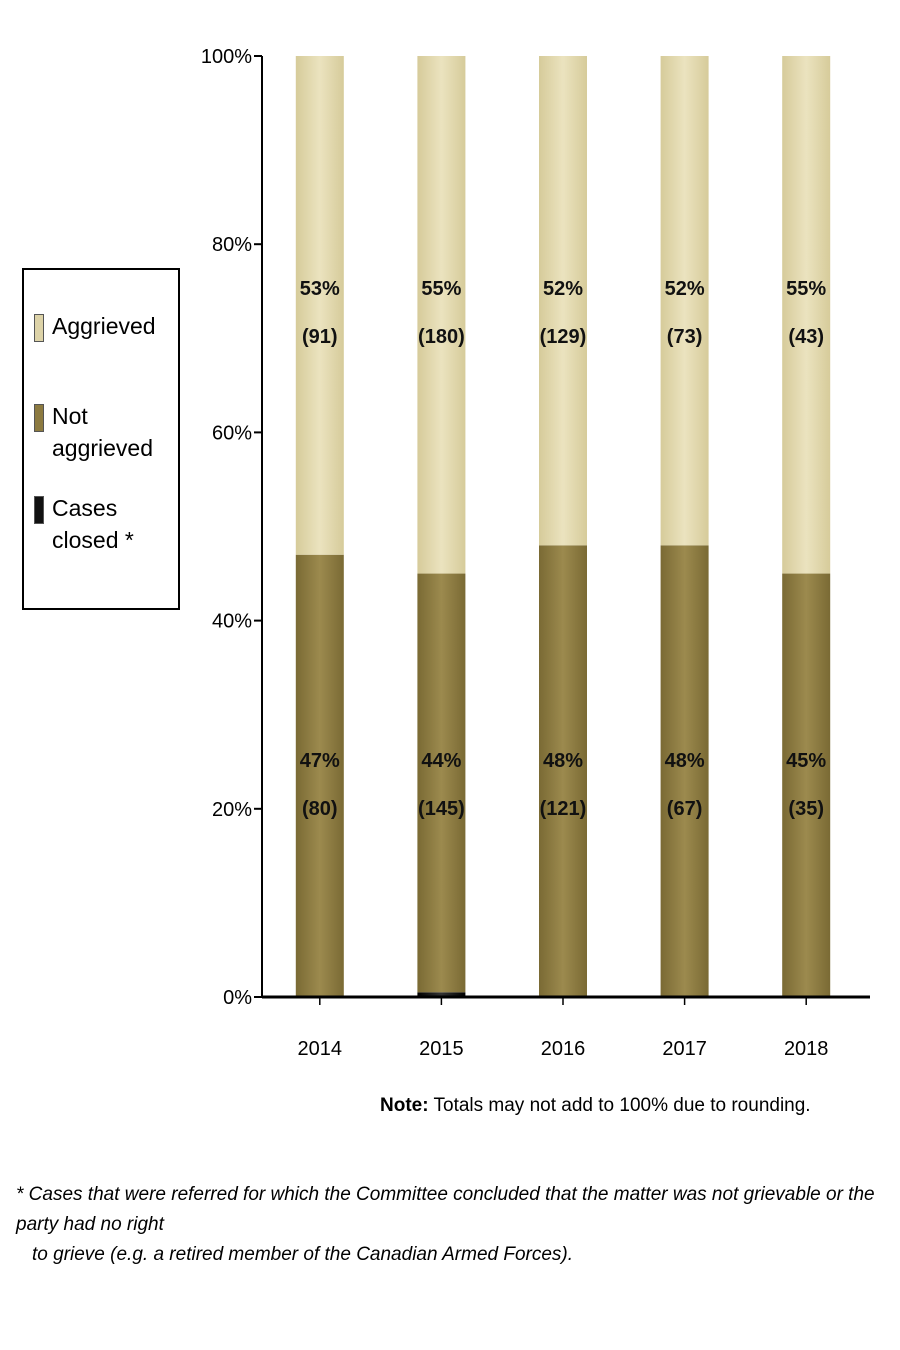 Image resolution: width=900 pixels, height=1350 pixels. What do you see at coordinates (441, 809) in the screenshot?
I see `bar-label-count: (145)` at bounding box center [441, 809].